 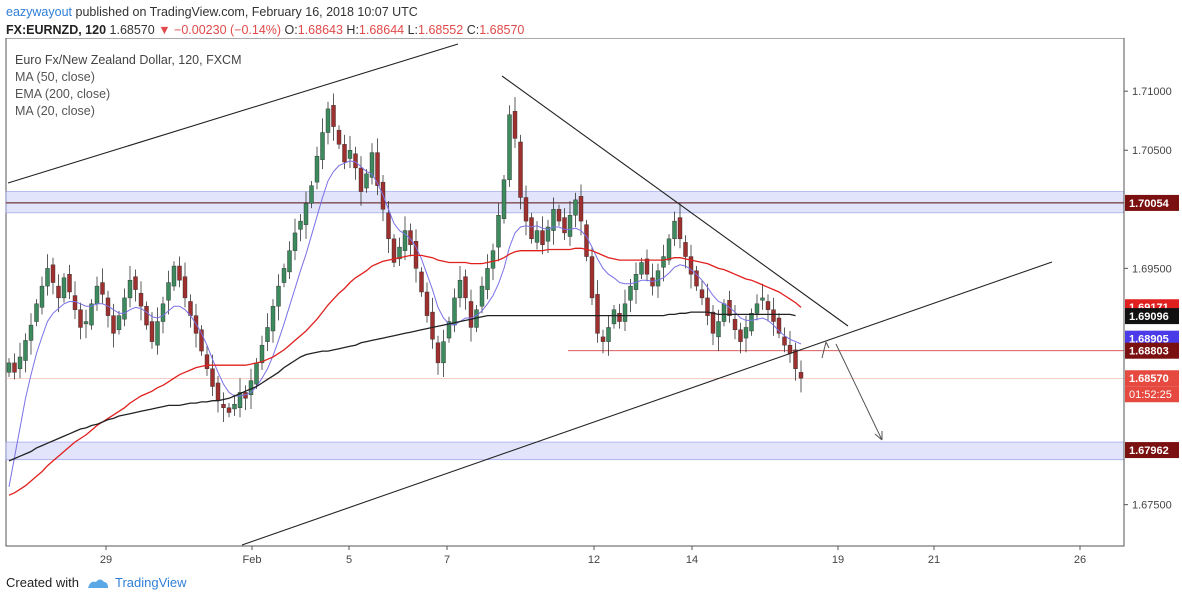 What do you see at coordinates (1152, 506) in the screenshot?
I see `y-tick-label: 1.67500` at bounding box center [1152, 506].